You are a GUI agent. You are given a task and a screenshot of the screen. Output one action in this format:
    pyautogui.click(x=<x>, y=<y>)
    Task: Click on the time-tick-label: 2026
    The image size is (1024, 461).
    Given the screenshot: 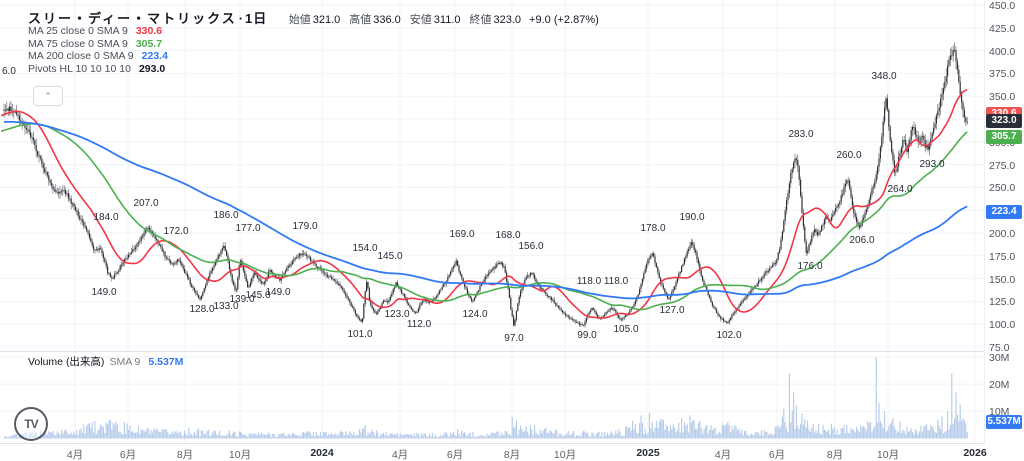 What is the action you would take?
    pyautogui.click(x=975, y=453)
    